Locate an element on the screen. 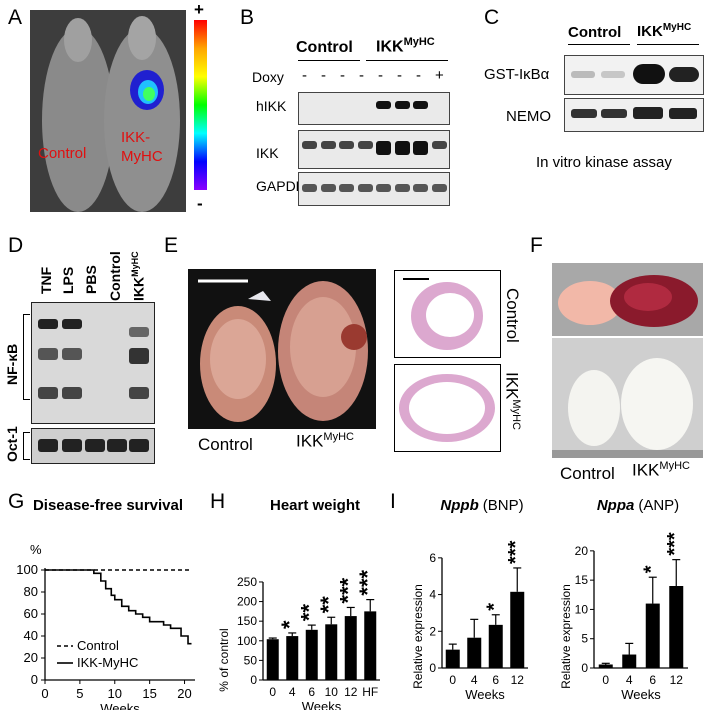 The width and height of the screenshot is (706, 710). b-doxy-label: Doxy is located at coordinates (268, 77).